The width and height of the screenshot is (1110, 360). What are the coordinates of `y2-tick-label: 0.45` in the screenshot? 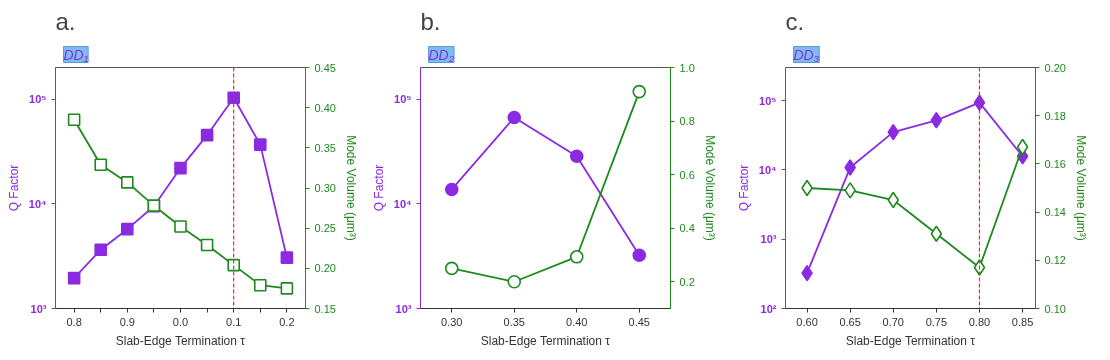 It's located at (325, 67).